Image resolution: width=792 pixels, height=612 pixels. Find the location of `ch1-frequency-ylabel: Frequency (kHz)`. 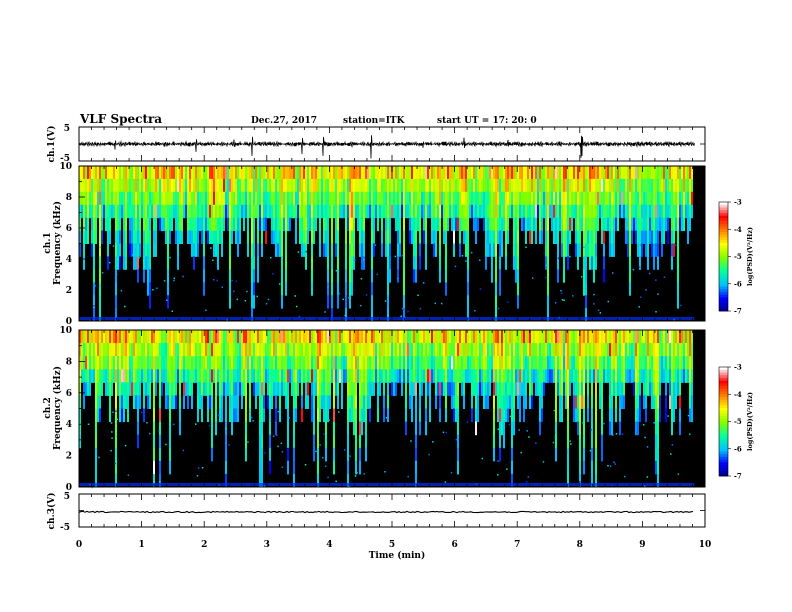

ch1-frequency-ylabel: Frequency (kHz) is located at coordinates (57, 243).